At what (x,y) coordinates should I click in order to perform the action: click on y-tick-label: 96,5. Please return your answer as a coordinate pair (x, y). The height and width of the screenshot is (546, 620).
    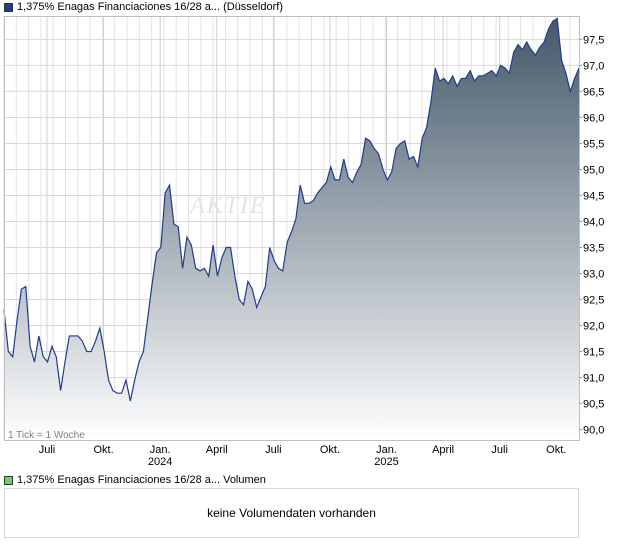
    Looking at the image, I should click on (593, 92).